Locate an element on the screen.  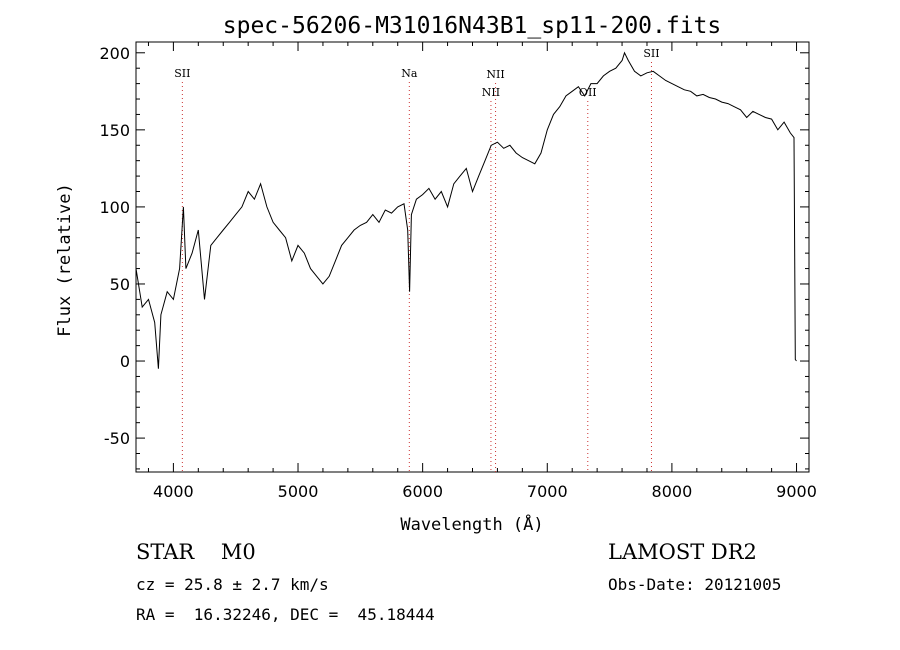
y-tick-label: 150 is located at coordinates (114, 130).